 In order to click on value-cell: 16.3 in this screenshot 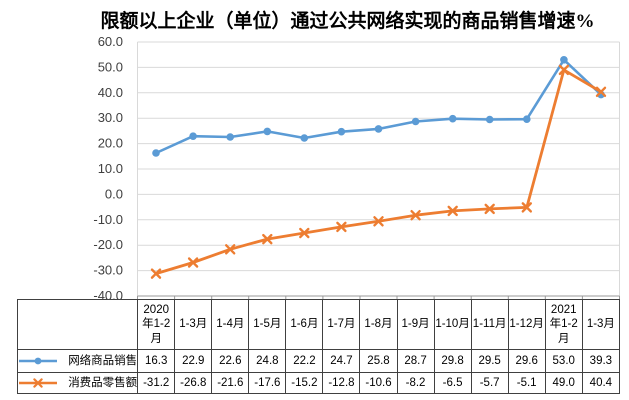, I will do `click(156, 361)`.